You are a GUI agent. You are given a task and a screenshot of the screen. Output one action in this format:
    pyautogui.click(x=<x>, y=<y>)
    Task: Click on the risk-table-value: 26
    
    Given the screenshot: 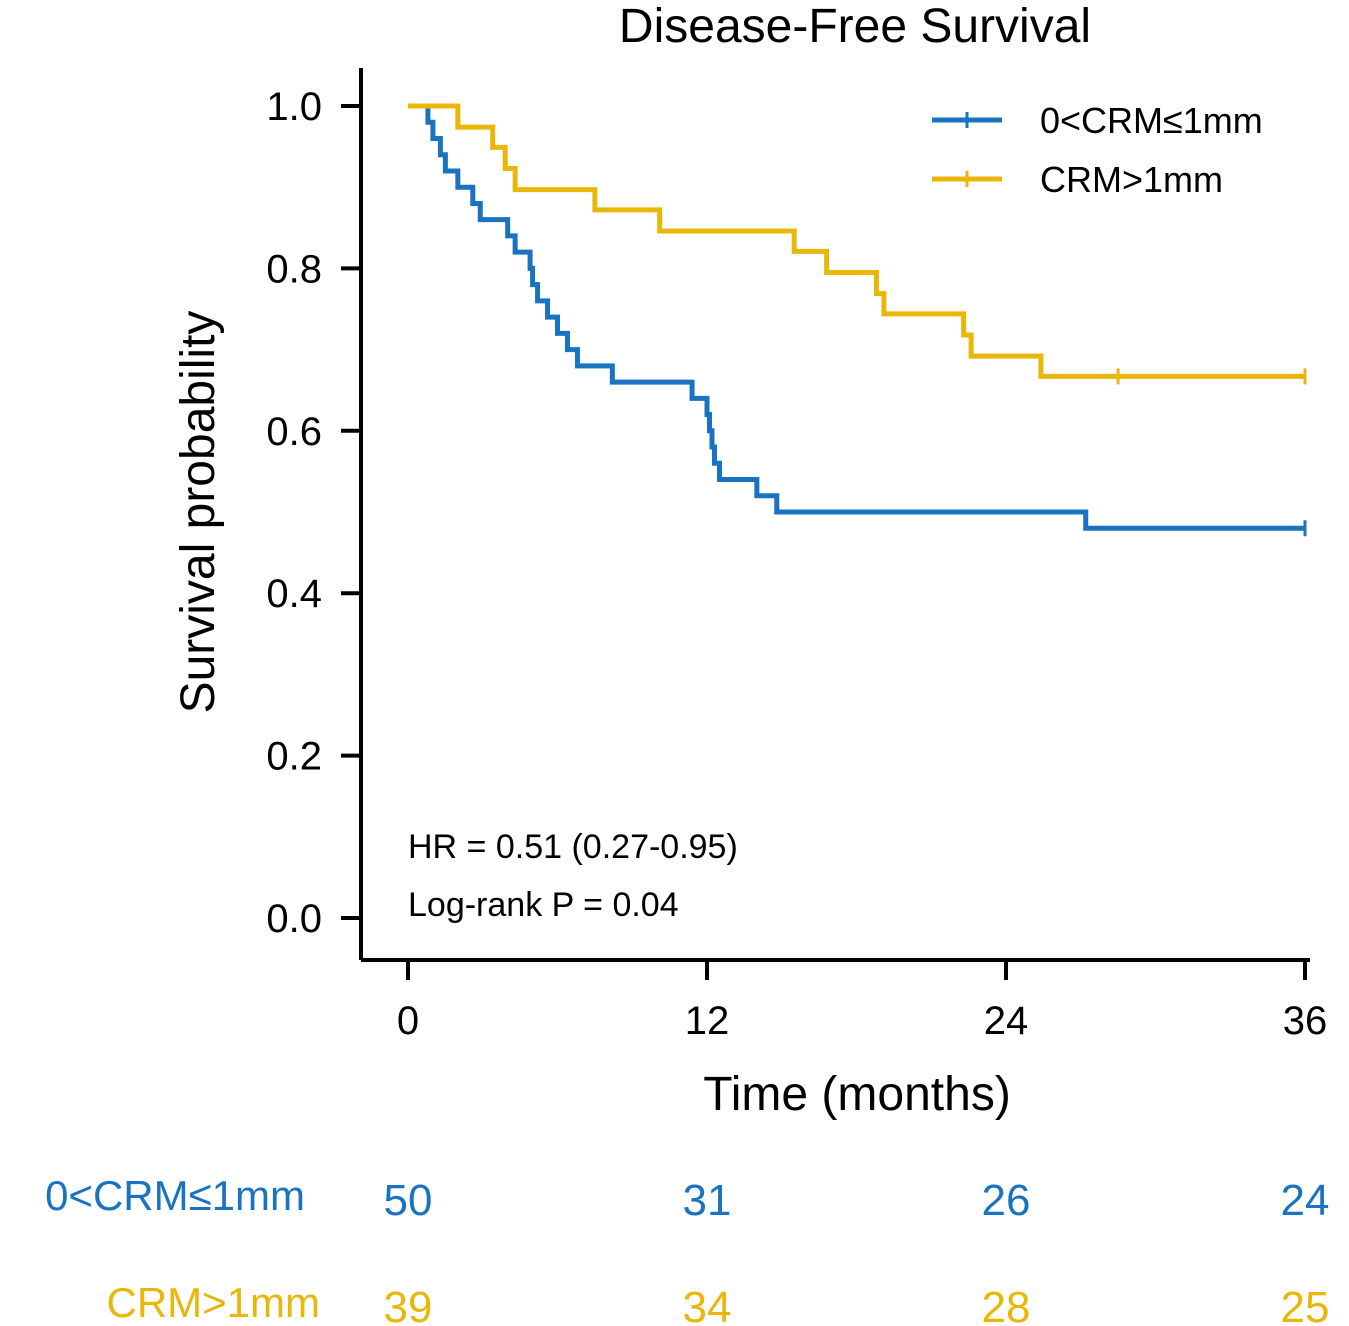 What is the action you would take?
    pyautogui.click(x=1006, y=1200)
    